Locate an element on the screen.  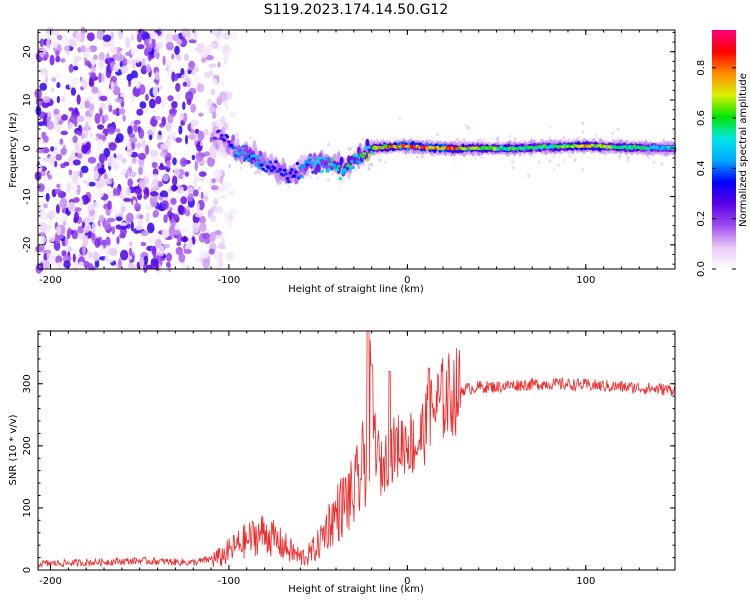
y-tick-label: 300 is located at coordinates (27, 383).